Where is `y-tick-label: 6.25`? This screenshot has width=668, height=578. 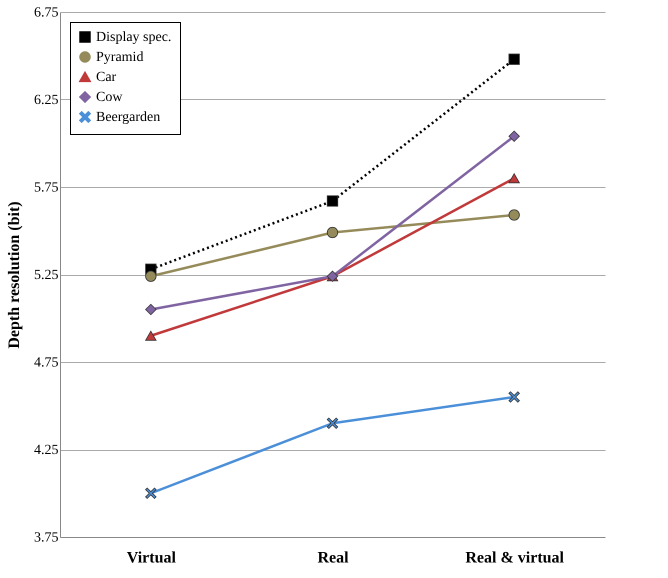 y-tick-label: 6.25 is located at coordinates (46, 100).